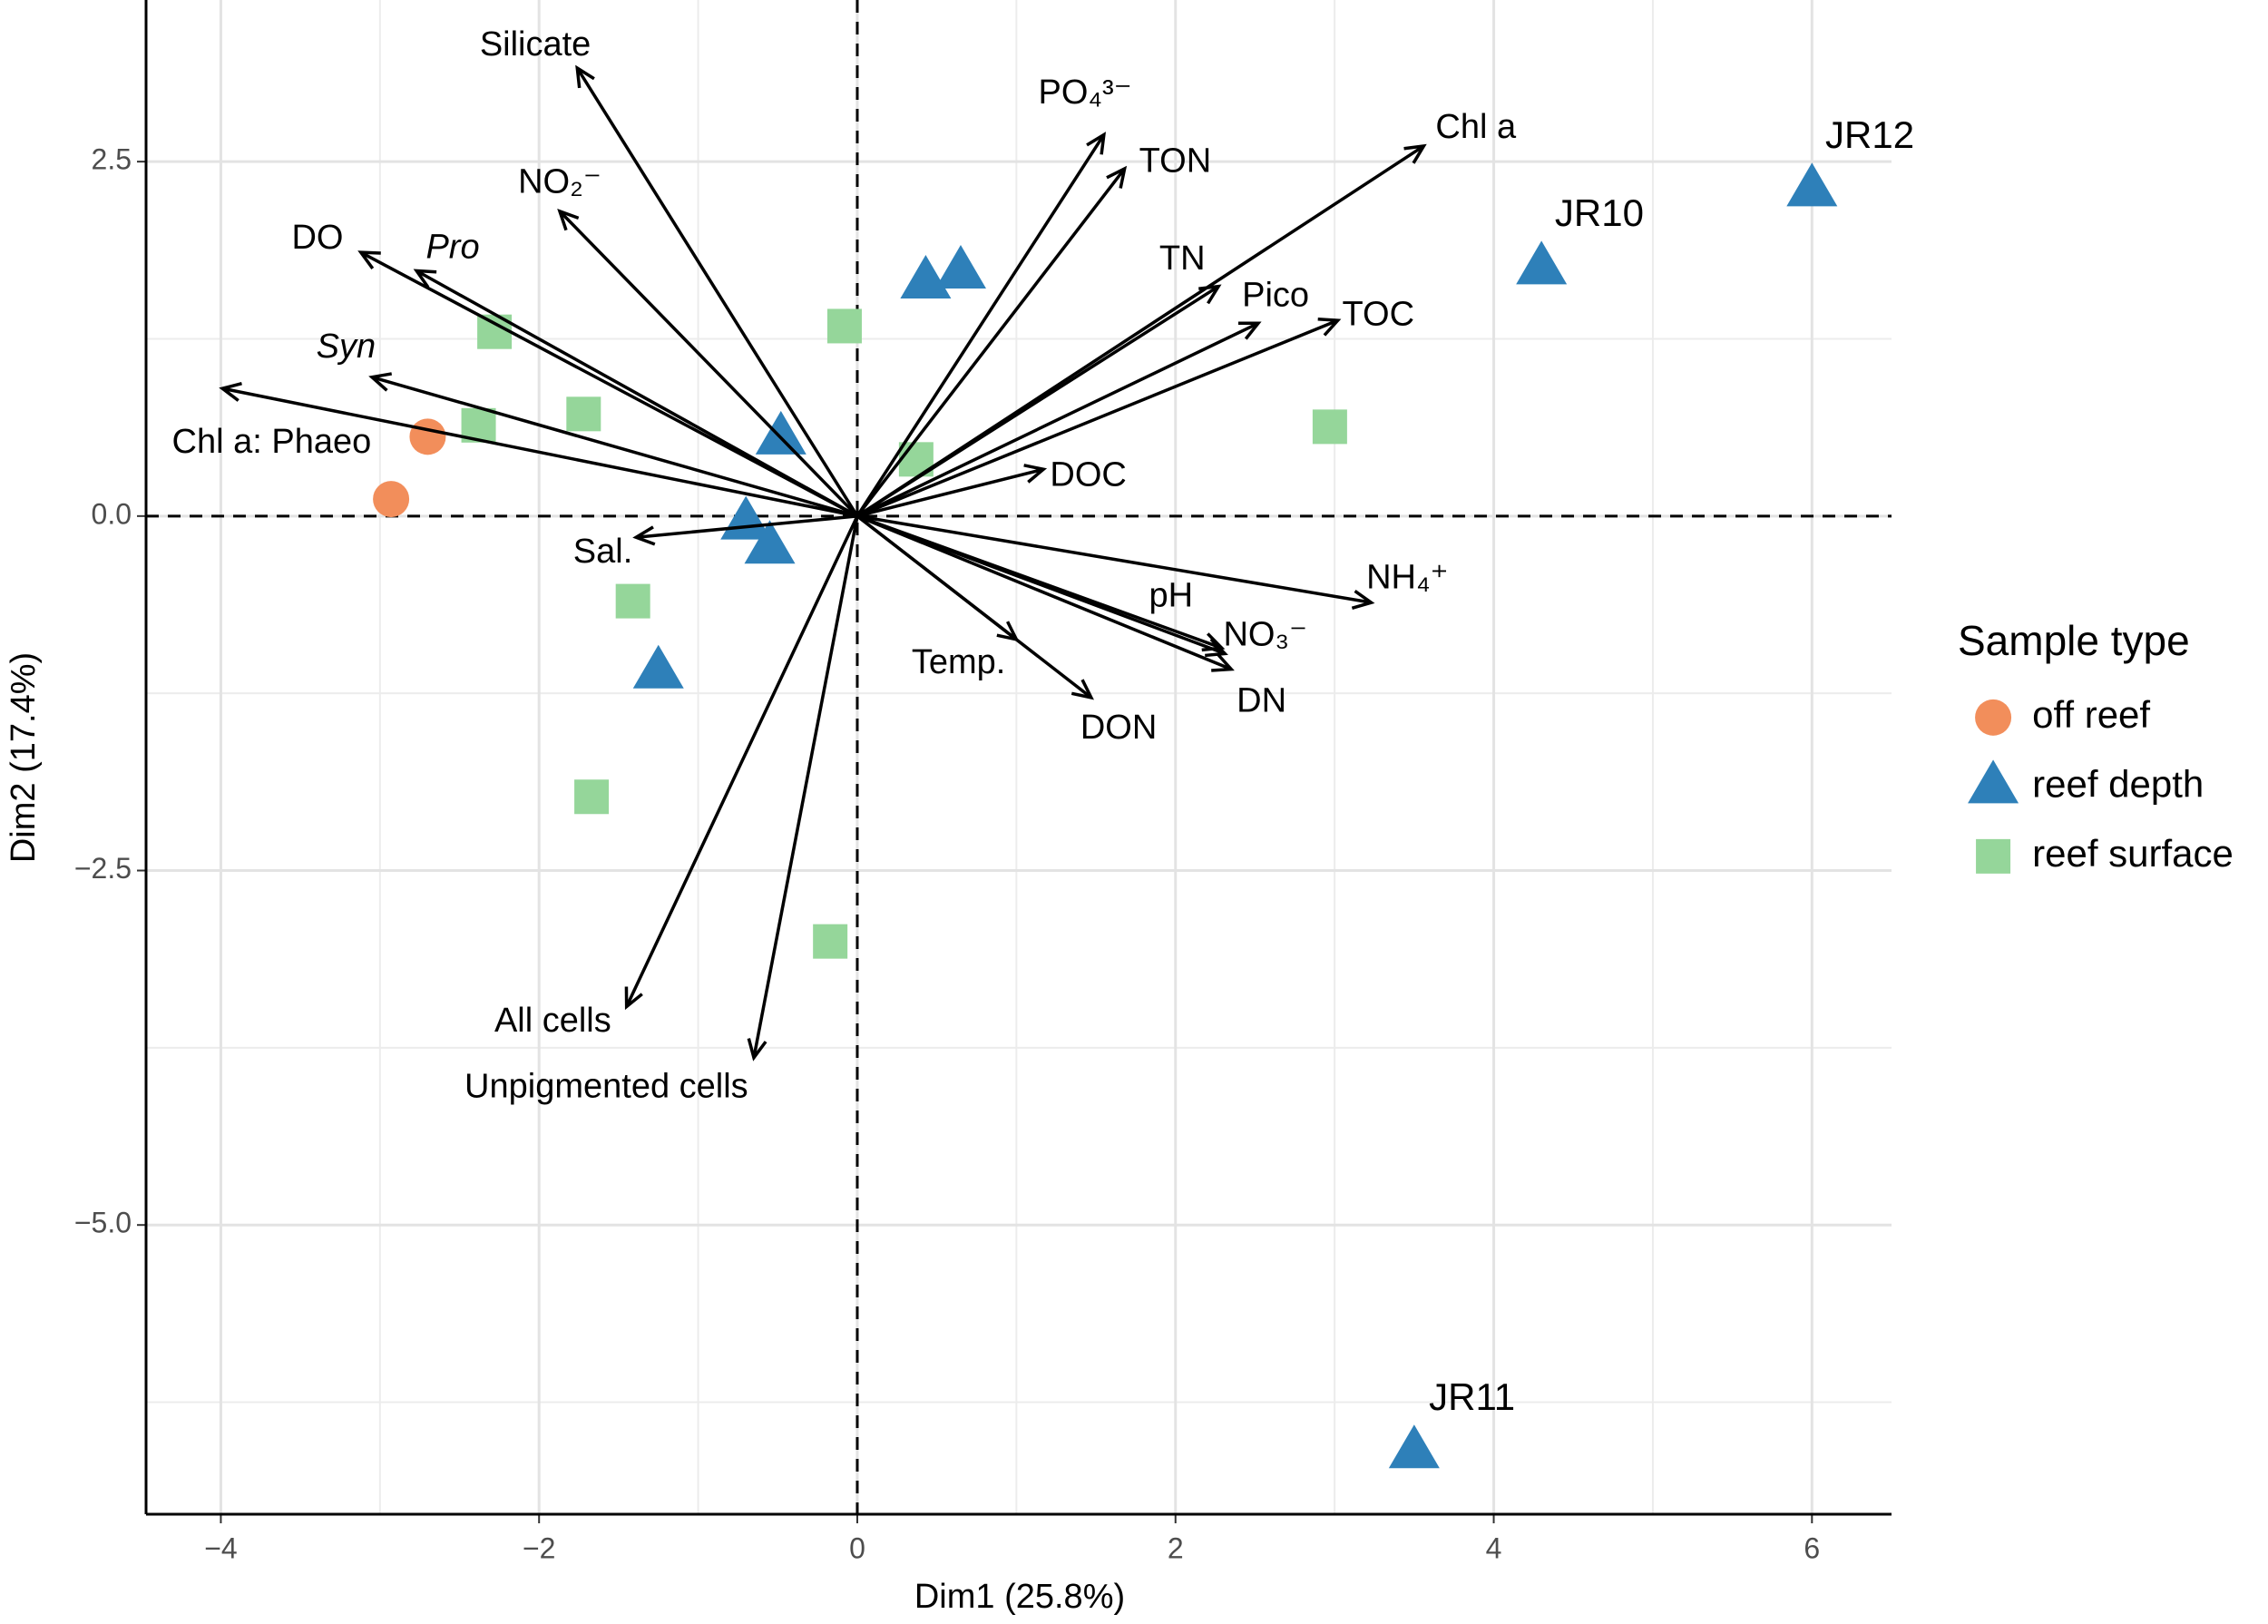 Image resolution: width=2268 pixels, height=1624 pixels. What do you see at coordinates (2133, 853) in the screenshot?
I see `legend-label: reef surface` at bounding box center [2133, 853].